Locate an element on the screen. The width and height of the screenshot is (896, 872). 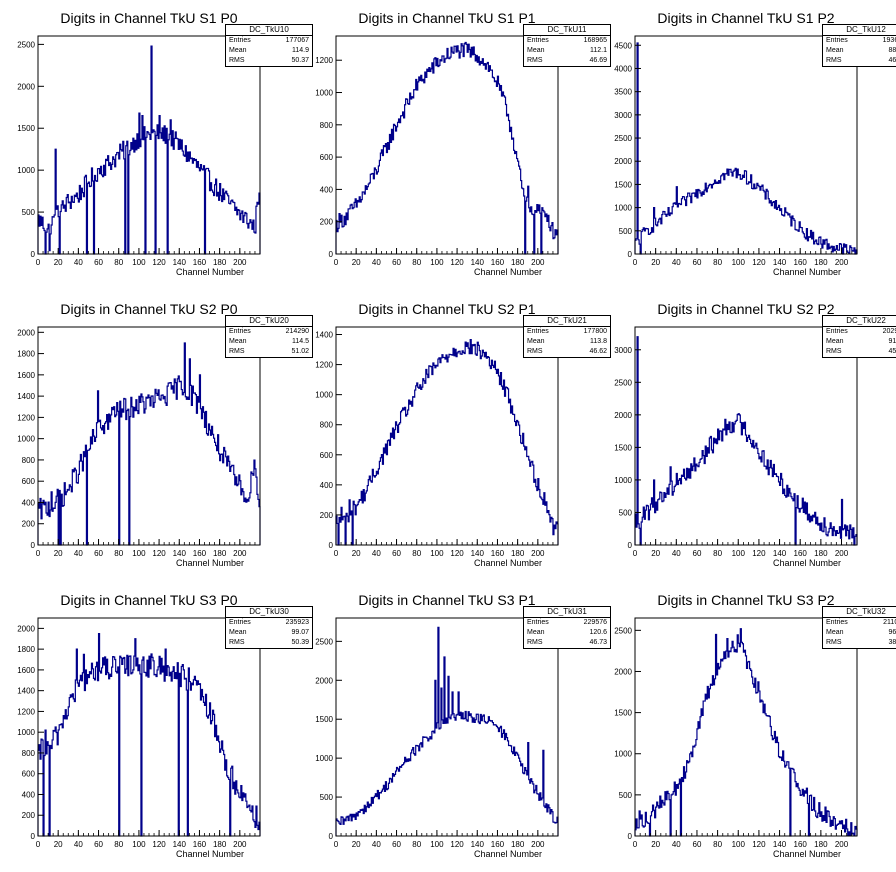
stats-mean-row: Mean 114.9 is located at coordinates (269, 51).